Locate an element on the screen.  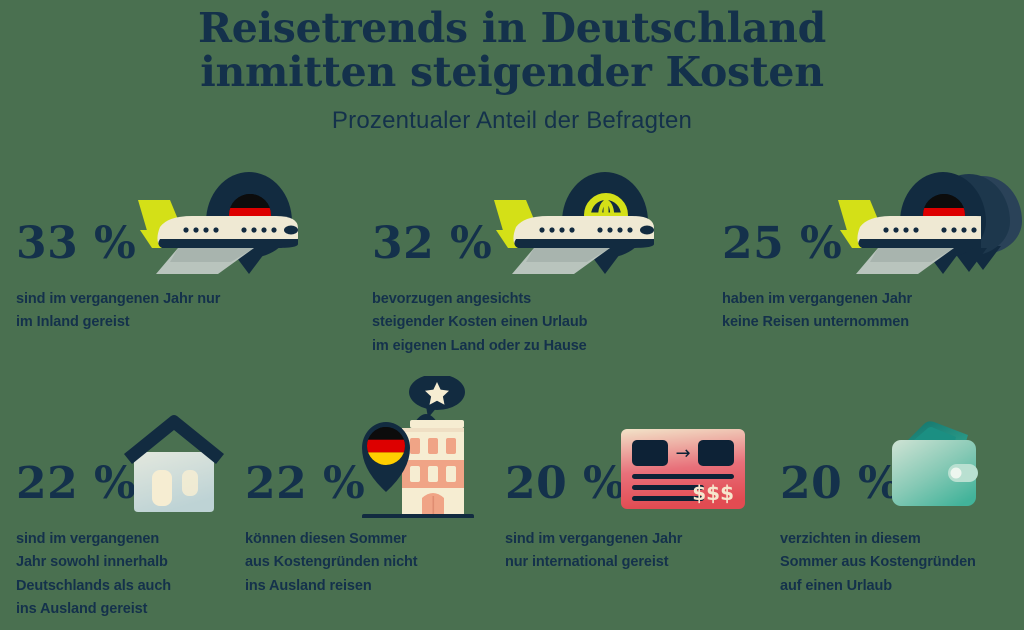
german-flag-icon is located at coordinates (386, 446).